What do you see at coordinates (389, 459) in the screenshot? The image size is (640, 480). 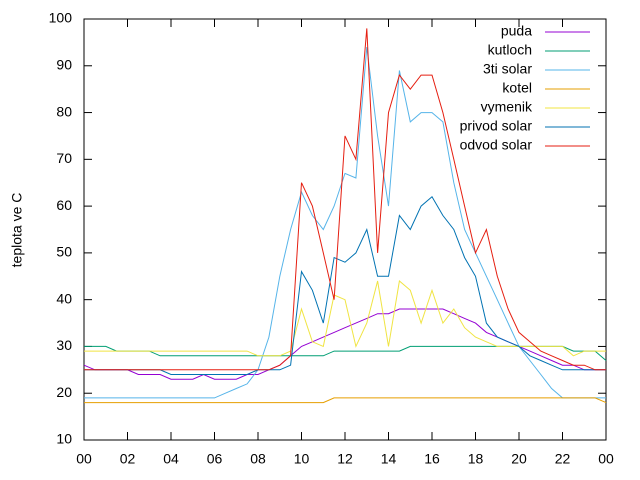 I see `x-tick-label: 14` at bounding box center [389, 459].